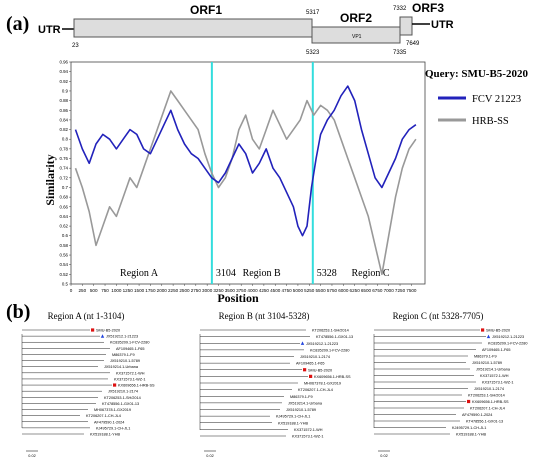 The image size is (550, 466). I want to click on tree-leaf-label: KX371573.1-WZ-1, so click(129, 379).